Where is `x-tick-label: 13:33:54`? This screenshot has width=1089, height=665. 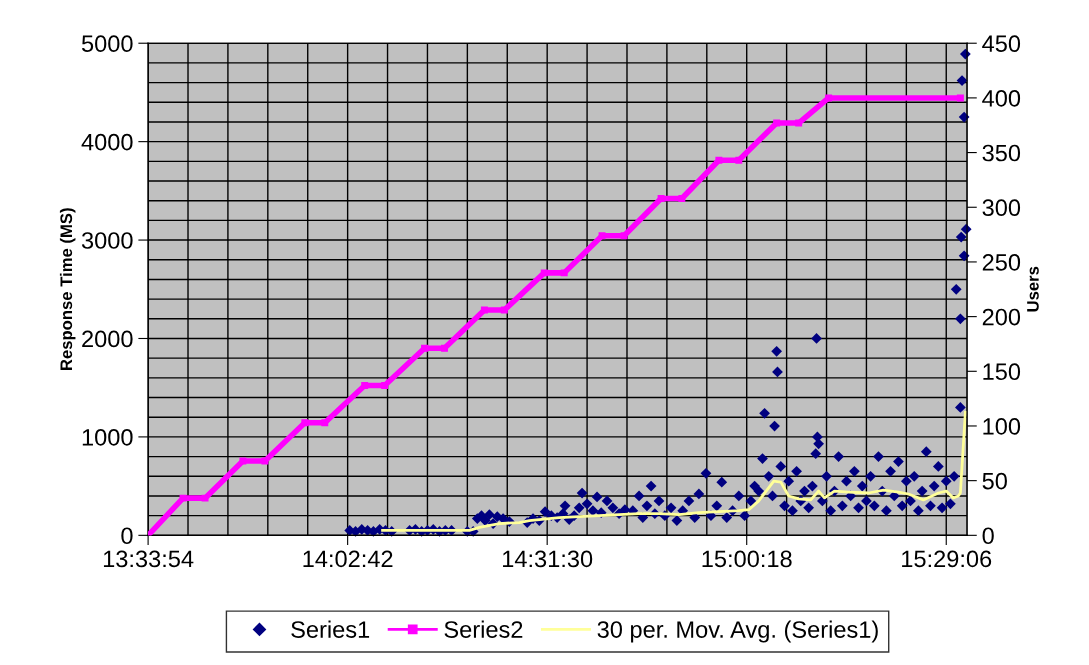 x-tick-label: 13:33:54 is located at coordinates (148, 559).